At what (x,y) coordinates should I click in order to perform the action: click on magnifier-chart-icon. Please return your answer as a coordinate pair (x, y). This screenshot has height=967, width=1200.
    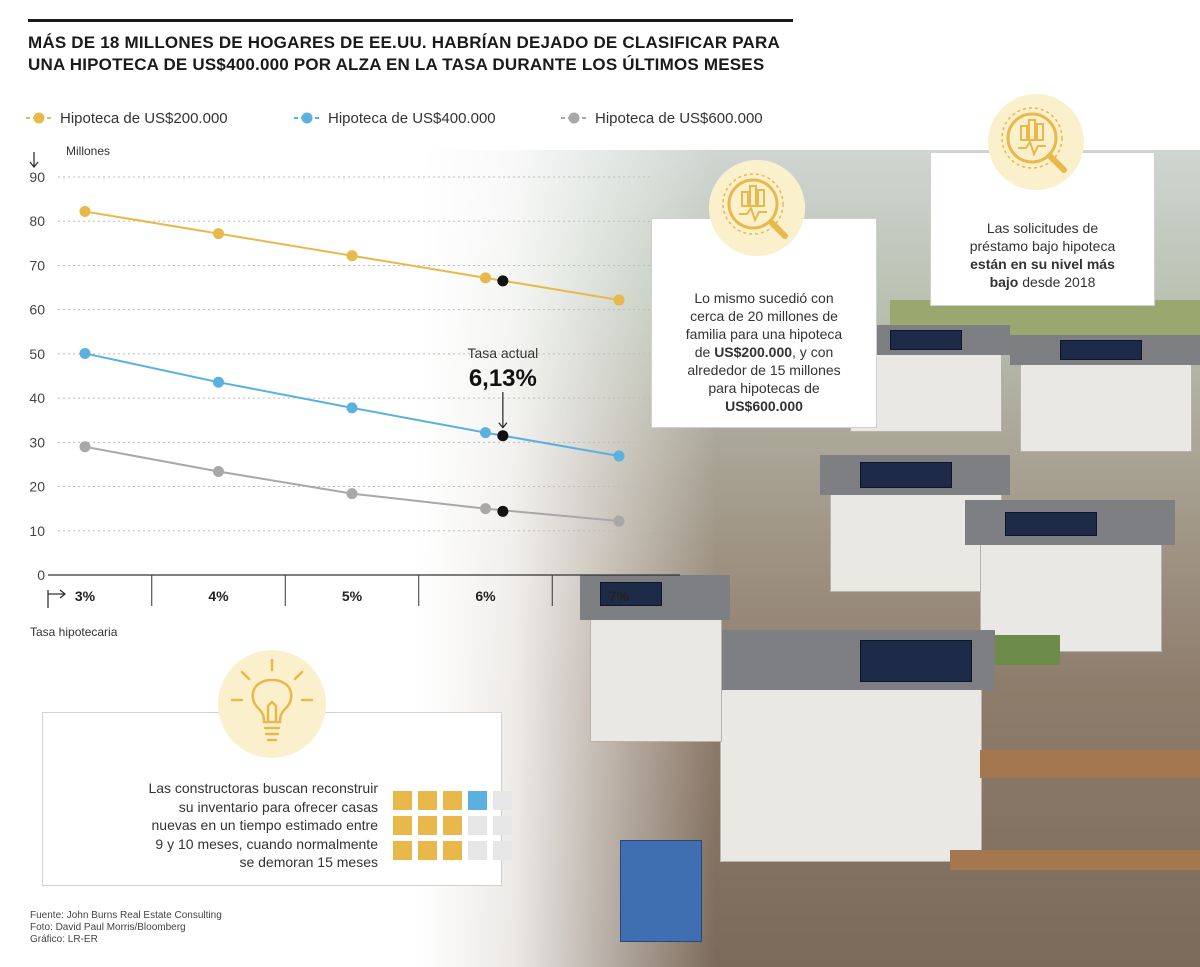
    Looking at the image, I should click on (755, 206).